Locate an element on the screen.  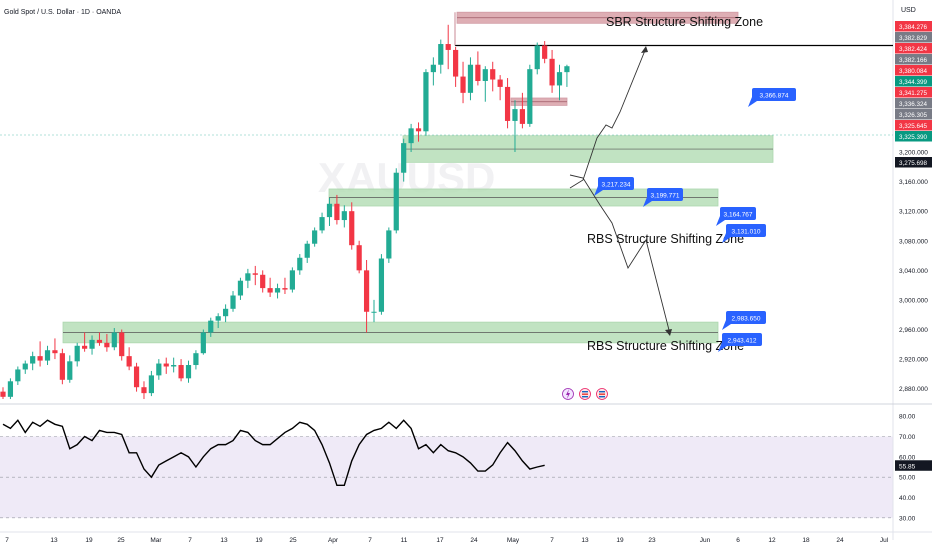
arrow-head-down is located at coordinates (668, 332).